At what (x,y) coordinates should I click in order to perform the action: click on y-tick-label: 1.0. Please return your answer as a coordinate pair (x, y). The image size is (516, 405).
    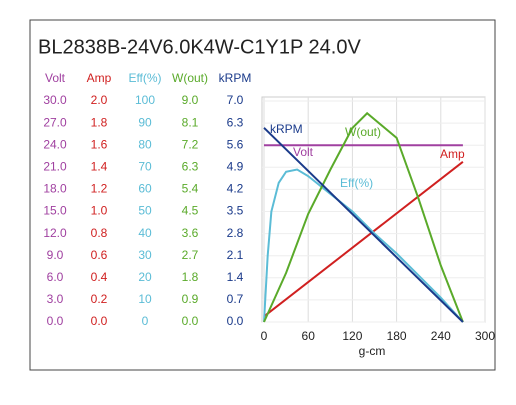
    Looking at the image, I should click on (99, 211).